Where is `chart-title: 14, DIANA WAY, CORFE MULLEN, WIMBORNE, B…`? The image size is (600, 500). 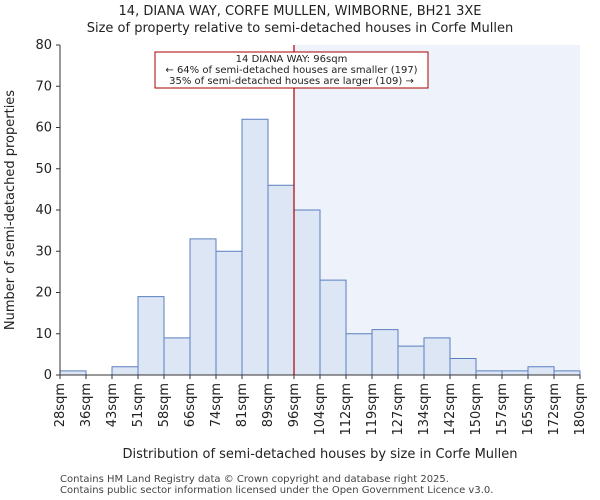 chart-title: 14, DIANA WAY, CORFE MULLEN, WIMBORNE, B… is located at coordinates (300, 11).